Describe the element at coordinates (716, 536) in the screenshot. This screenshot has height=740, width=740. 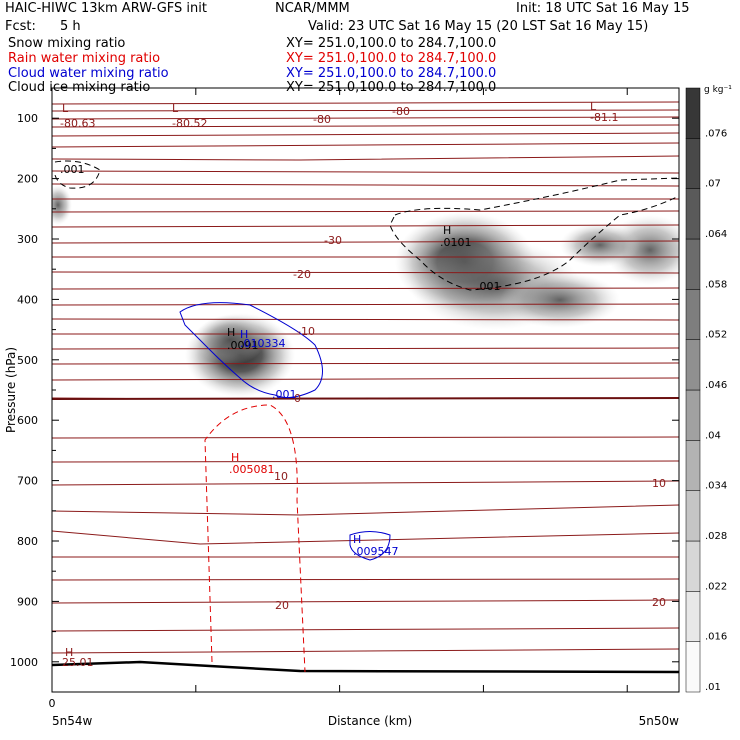
I see `colorbar-label: .028` at that location.